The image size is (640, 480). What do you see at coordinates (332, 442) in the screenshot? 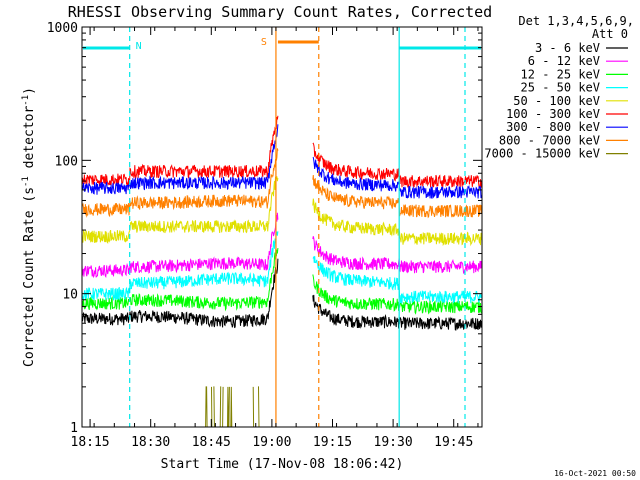
I see `x-tick-label: 19:15` at bounding box center [332, 442].